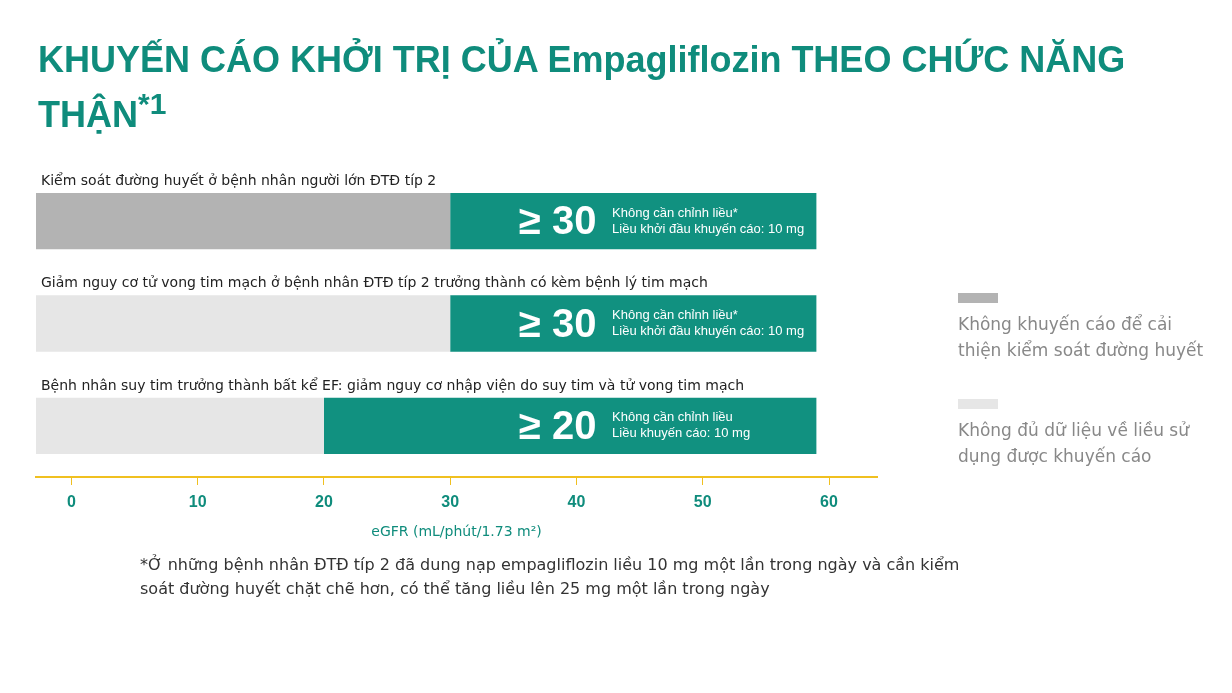  I want to click on data-label: ≥ 20, so click(557, 424).